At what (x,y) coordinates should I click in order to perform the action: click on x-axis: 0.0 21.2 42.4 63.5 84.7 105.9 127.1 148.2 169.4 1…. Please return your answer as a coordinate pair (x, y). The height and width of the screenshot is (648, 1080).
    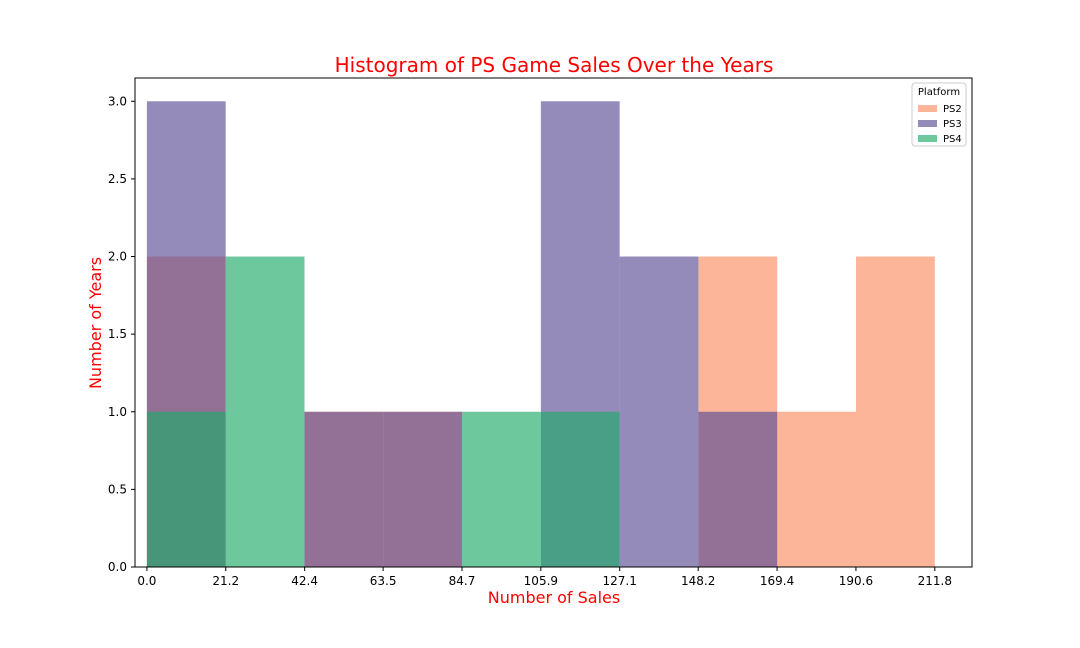
    Looking at the image, I should click on (544, 577).